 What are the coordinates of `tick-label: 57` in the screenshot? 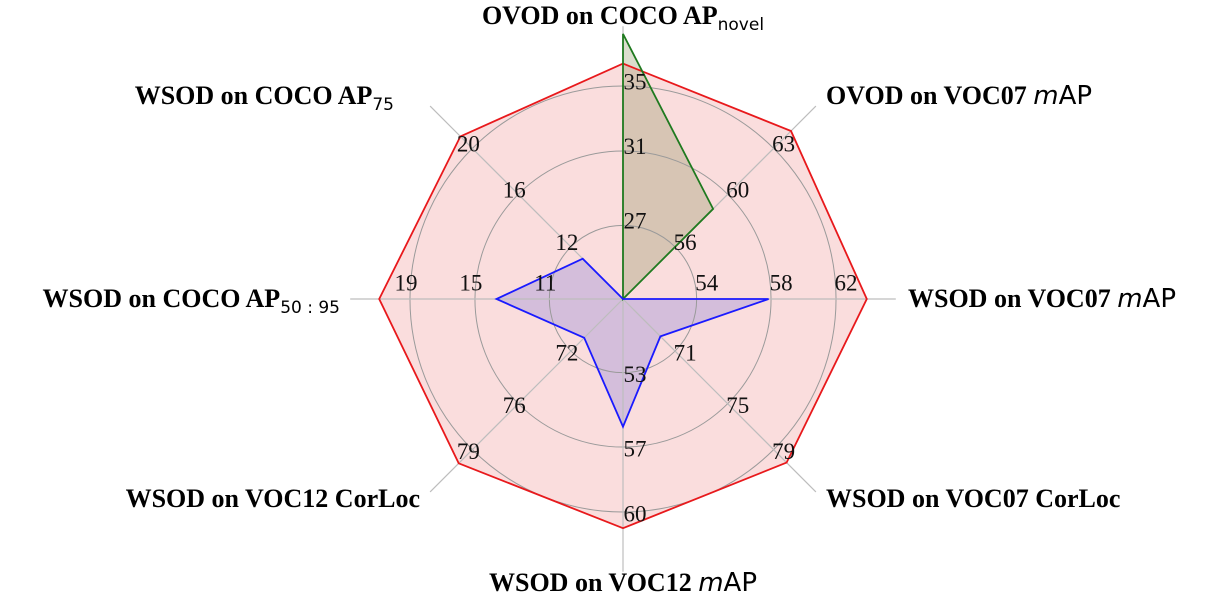 It's located at (635, 448).